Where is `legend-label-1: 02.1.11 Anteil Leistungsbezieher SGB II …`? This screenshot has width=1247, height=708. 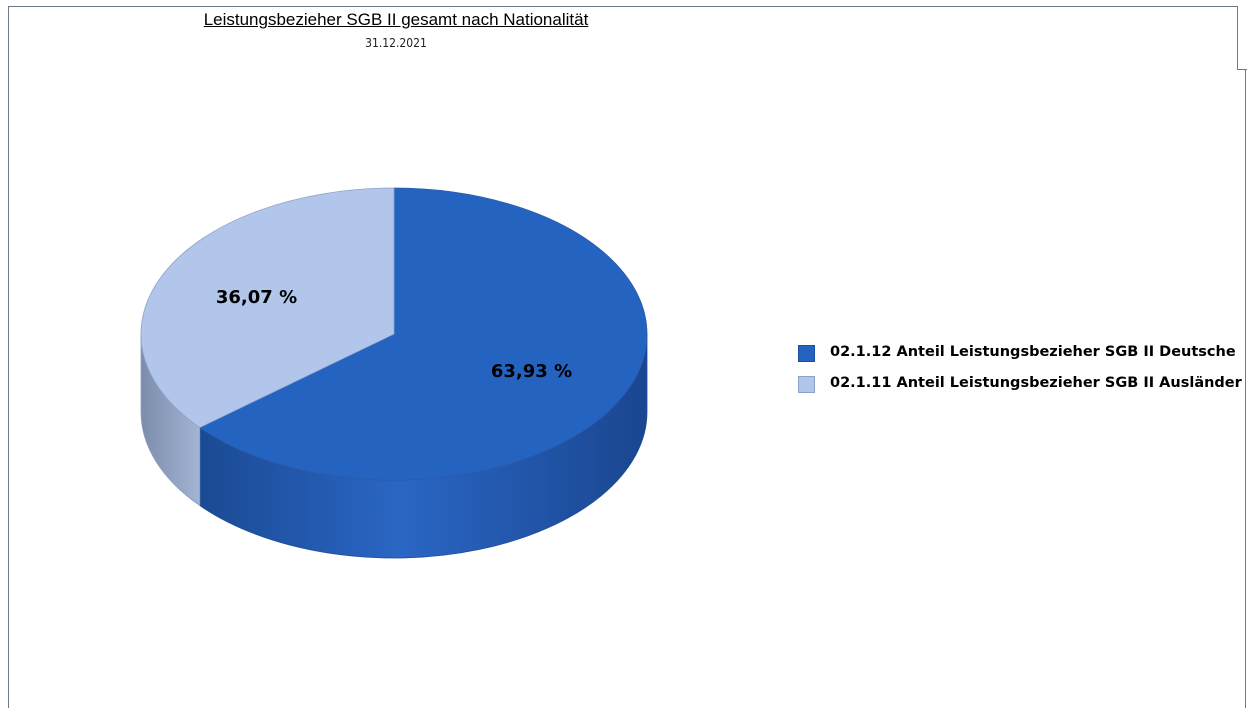
legend-label-1: 02.1.11 Anteil Leistungsbezieher SGB II … is located at coordinates (1036, 383).